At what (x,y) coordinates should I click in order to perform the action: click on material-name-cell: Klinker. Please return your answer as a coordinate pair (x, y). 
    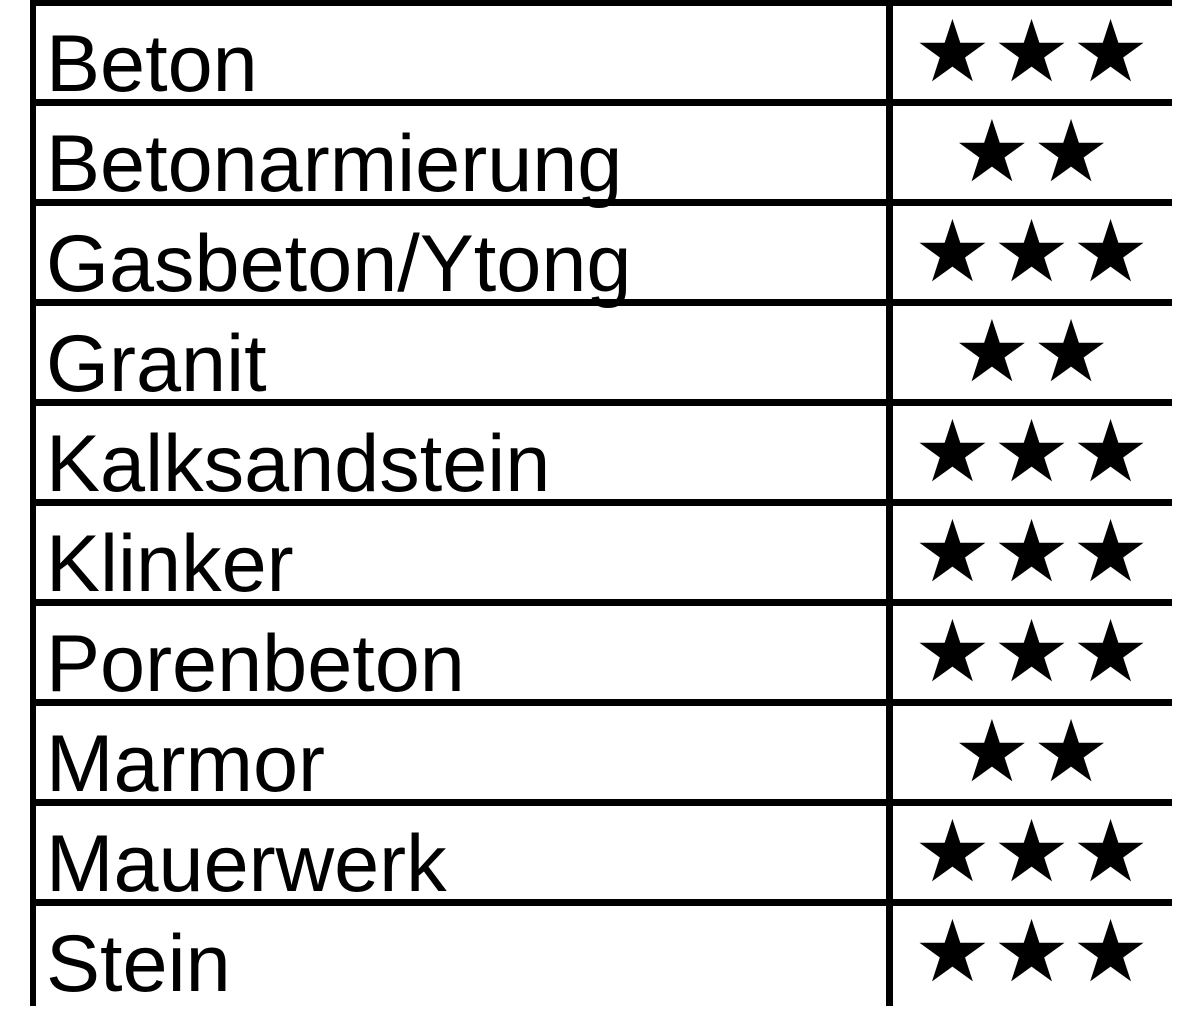
    Looking at the image, I should click on (170, 564).